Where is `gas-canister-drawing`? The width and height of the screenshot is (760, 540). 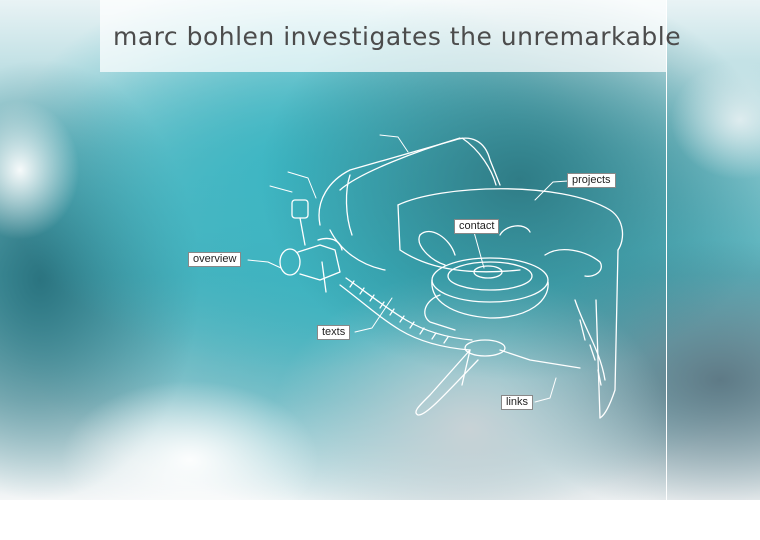
gas-canister-drawing is located at coordinates (409, 204).